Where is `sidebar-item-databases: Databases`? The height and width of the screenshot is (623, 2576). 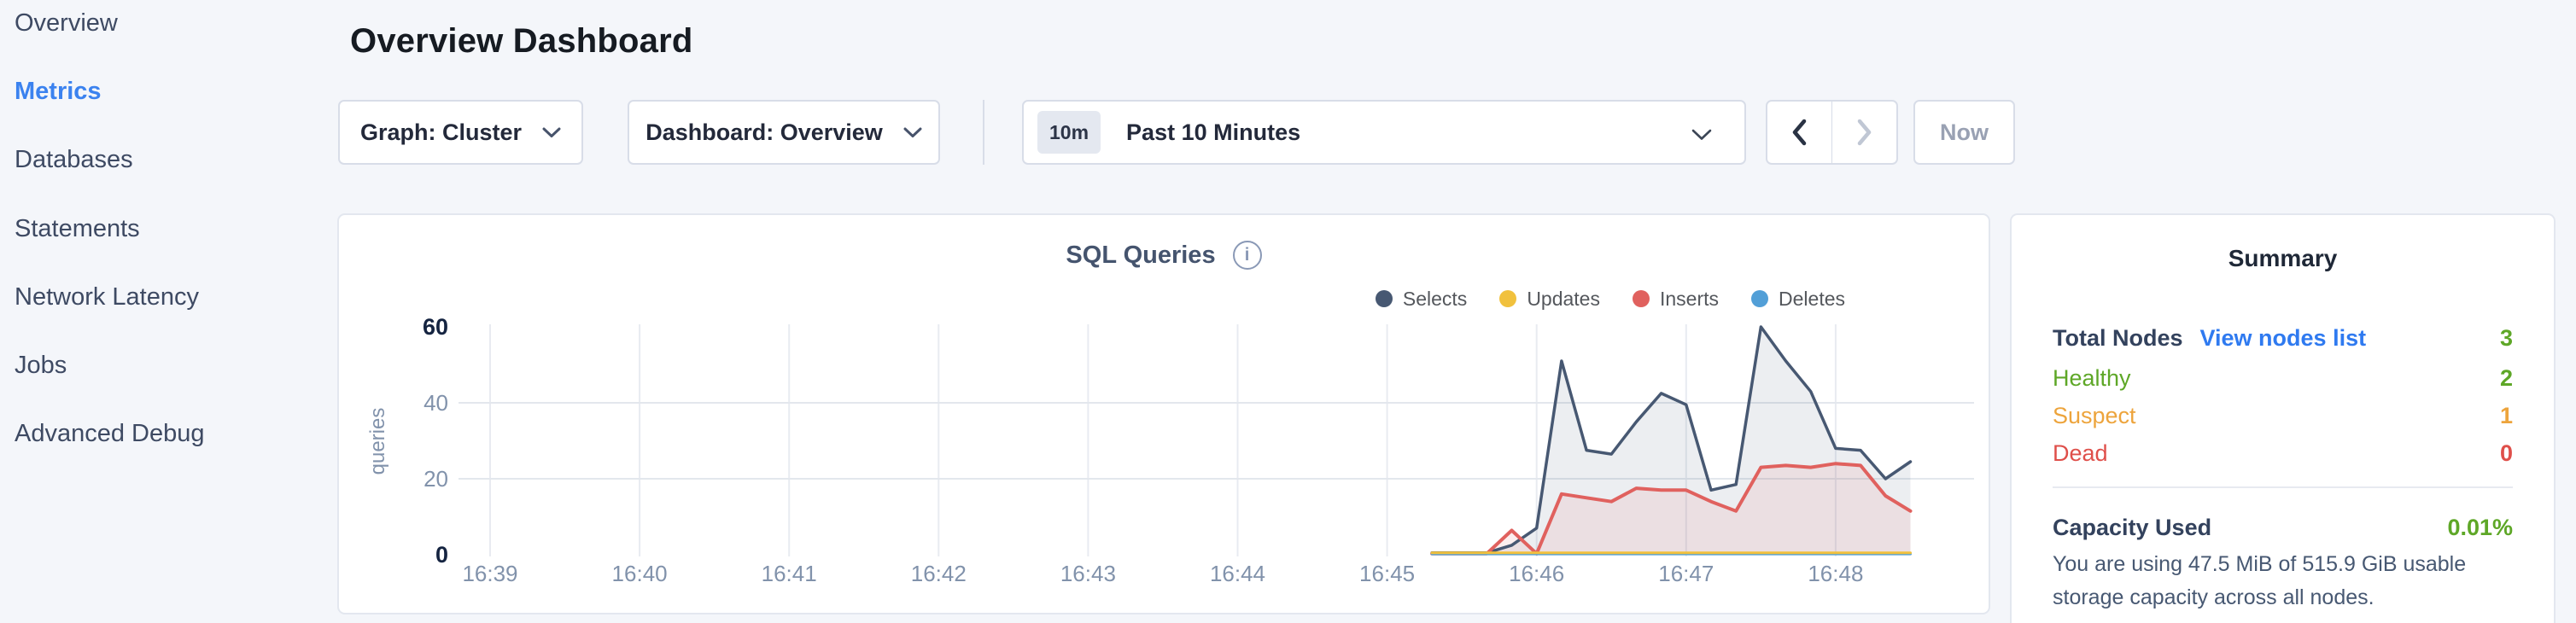
sidebar-item-databases: Databases is located at coordinates (74, 160).